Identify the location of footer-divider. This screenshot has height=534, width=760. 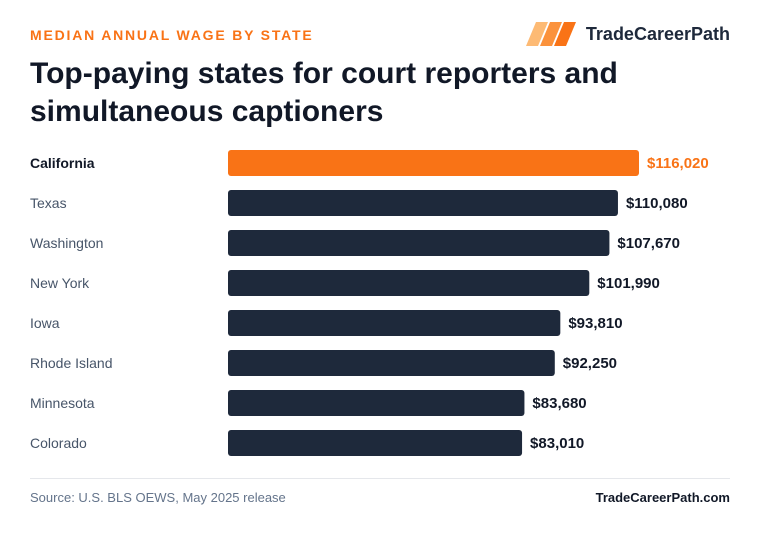
(380, 478).